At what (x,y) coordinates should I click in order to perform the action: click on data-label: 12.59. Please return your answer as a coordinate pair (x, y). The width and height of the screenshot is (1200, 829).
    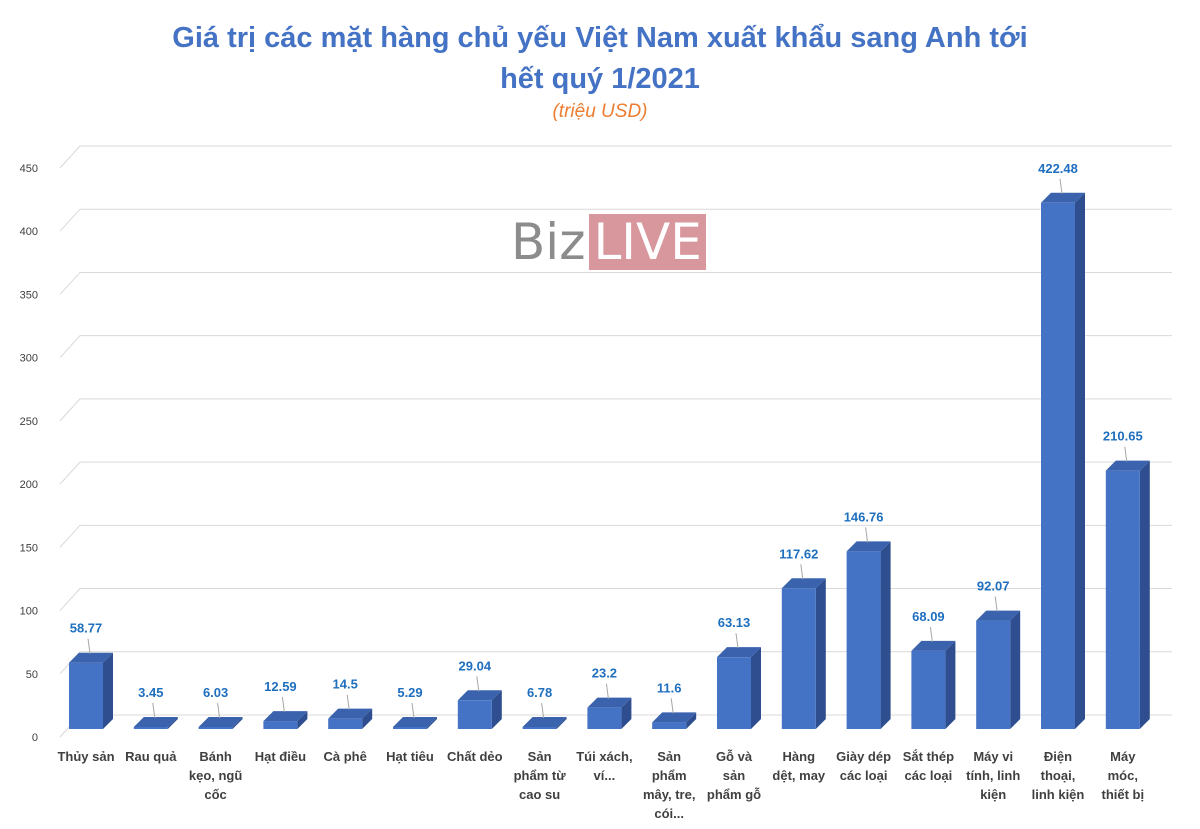
    Looking at the image, I should click on (280, 686).